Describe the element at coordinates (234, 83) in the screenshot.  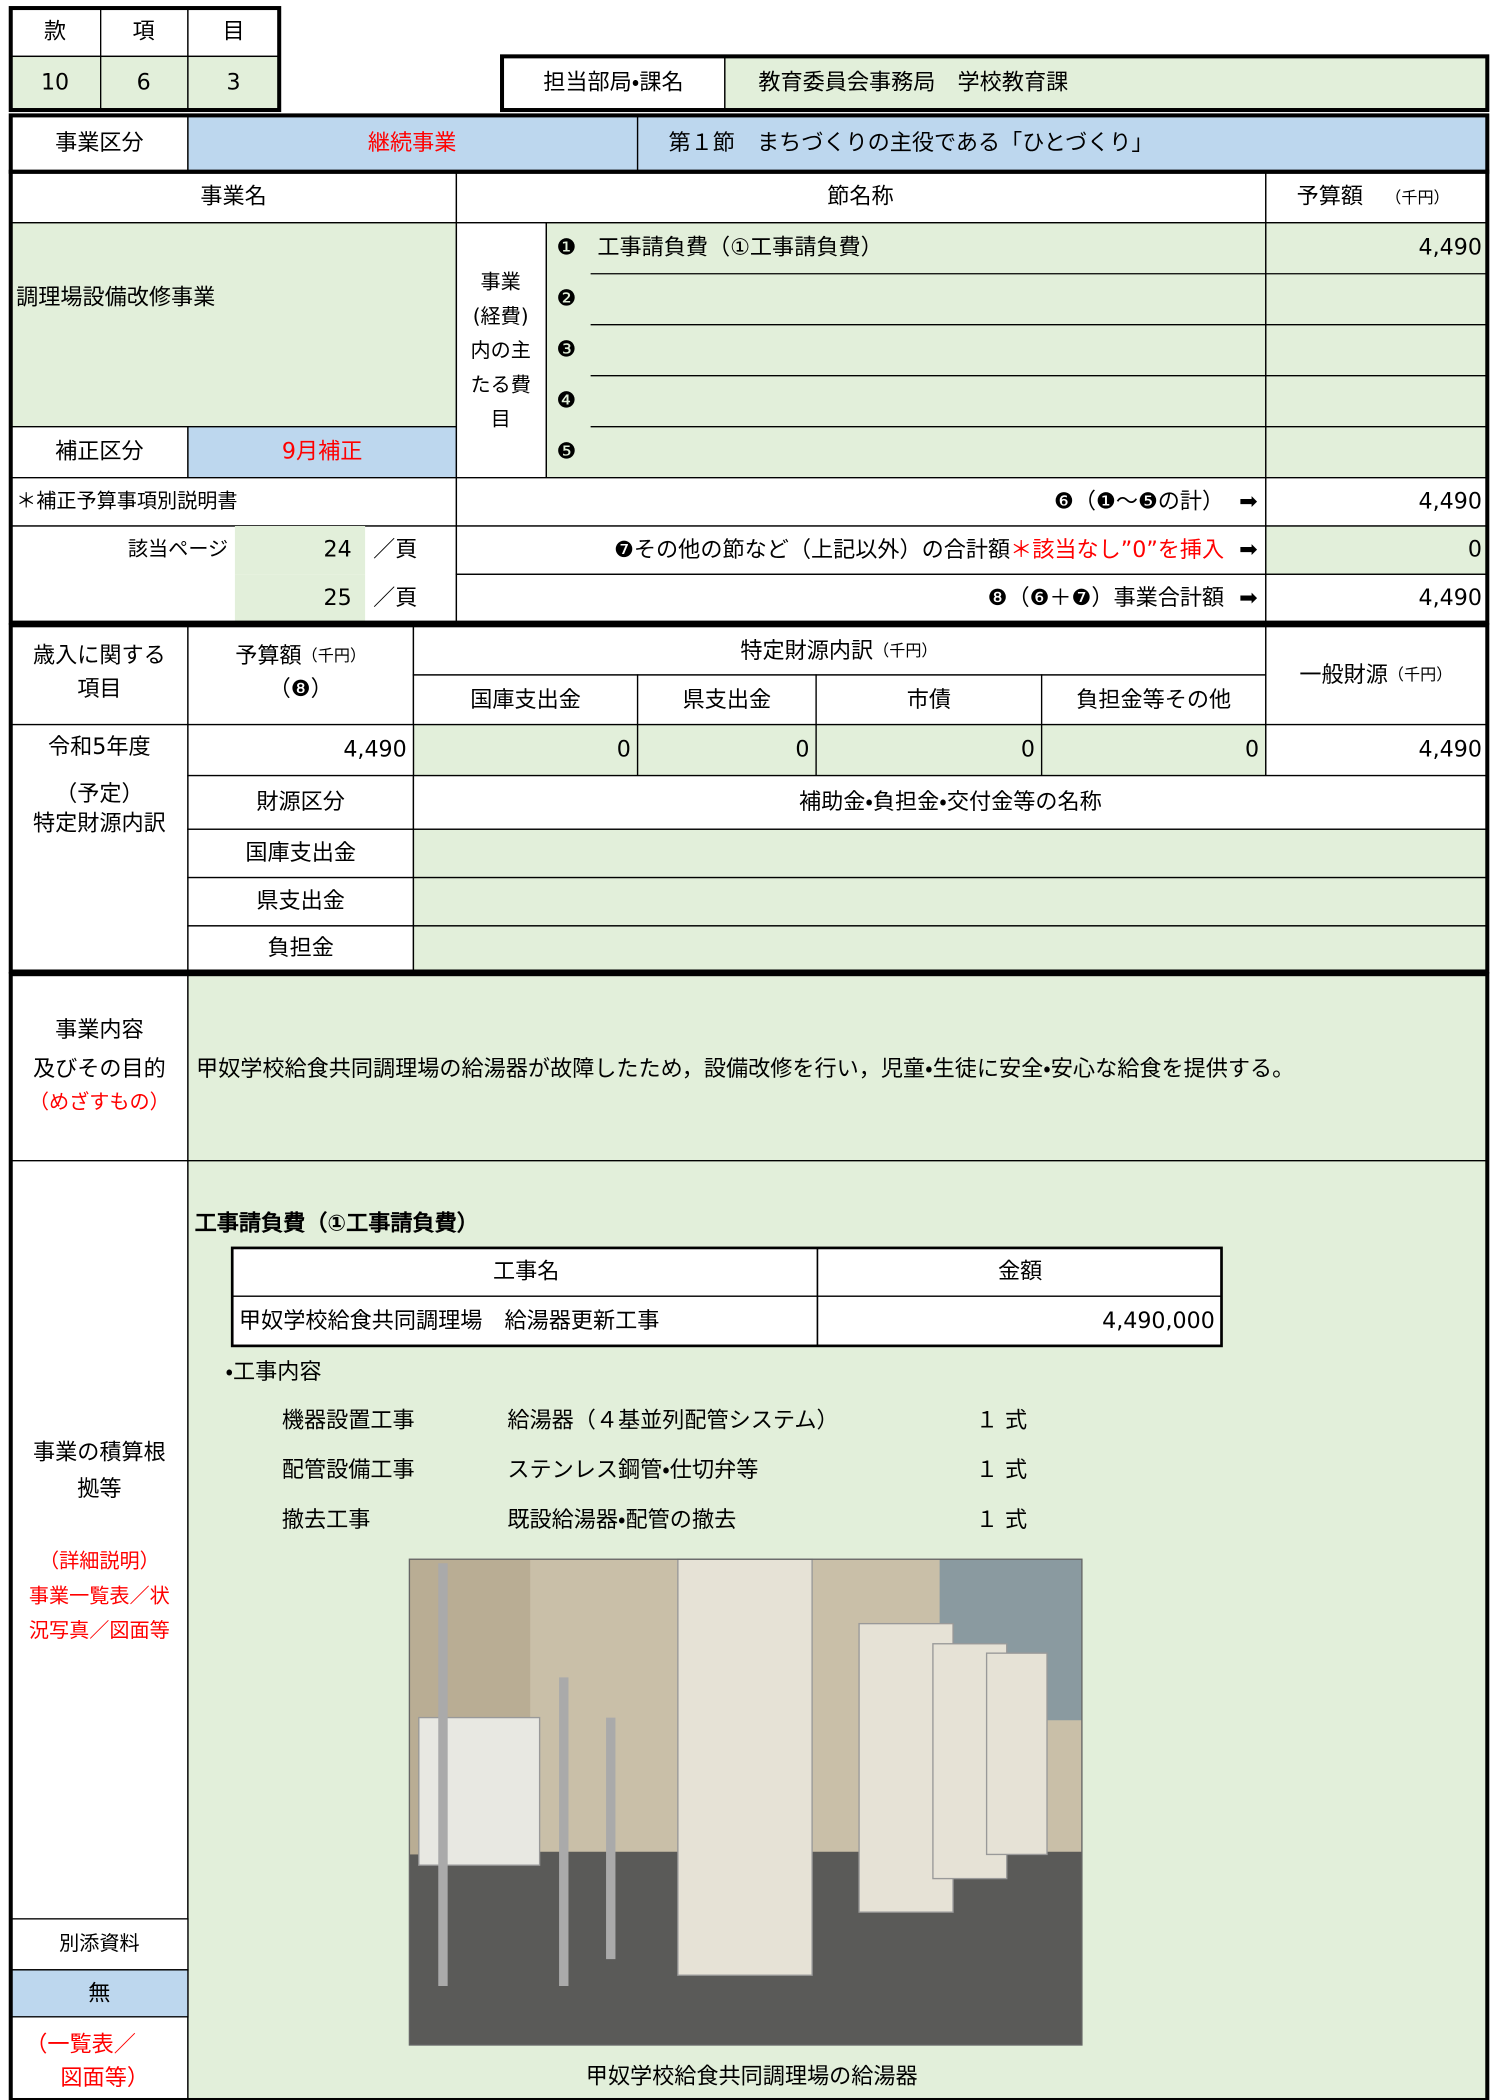
I see `label: 3` at that location.